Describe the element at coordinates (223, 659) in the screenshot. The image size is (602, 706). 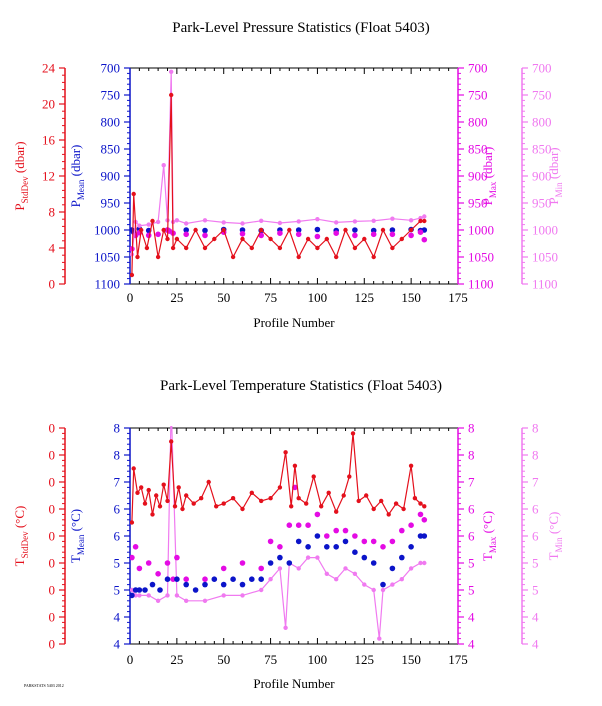
I see `x-tick-label: 50` at that location.